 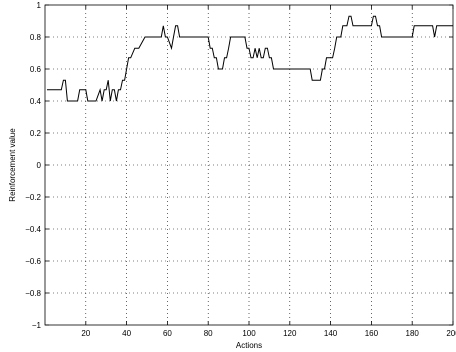 I want to click on y-axis-label: Reinforcement value, so click(x=12, y=165).